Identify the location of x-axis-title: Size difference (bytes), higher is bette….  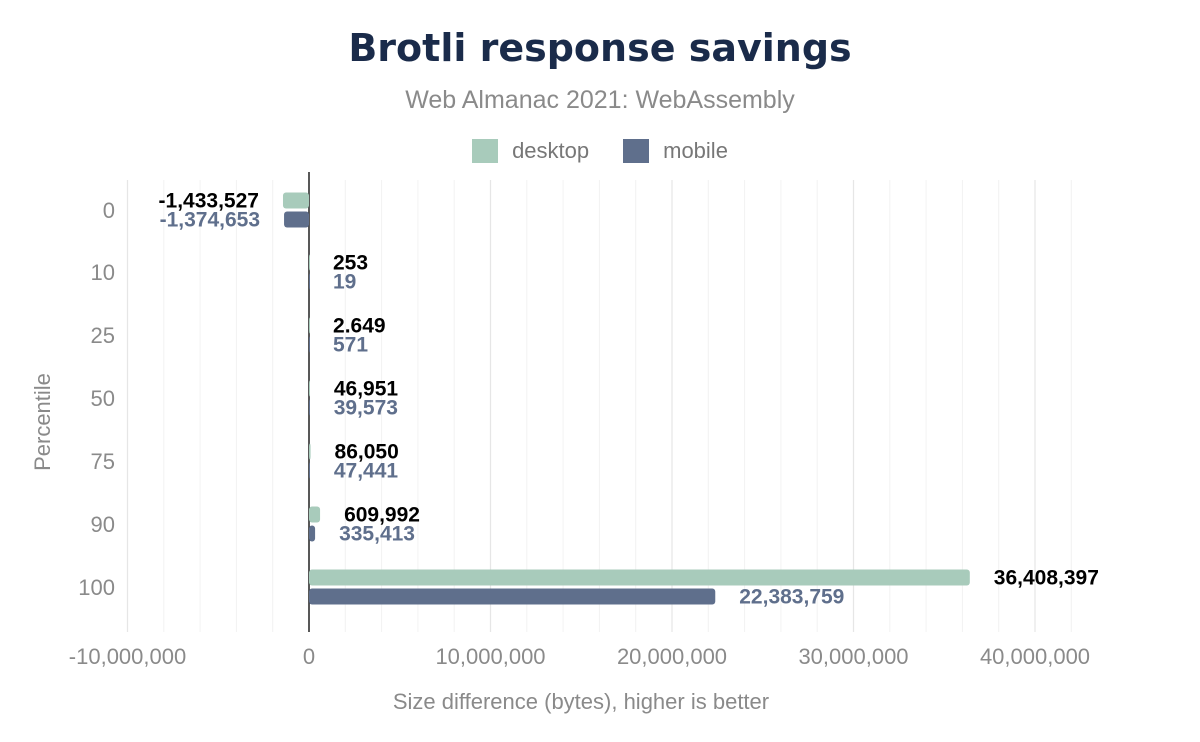
(581, 701).